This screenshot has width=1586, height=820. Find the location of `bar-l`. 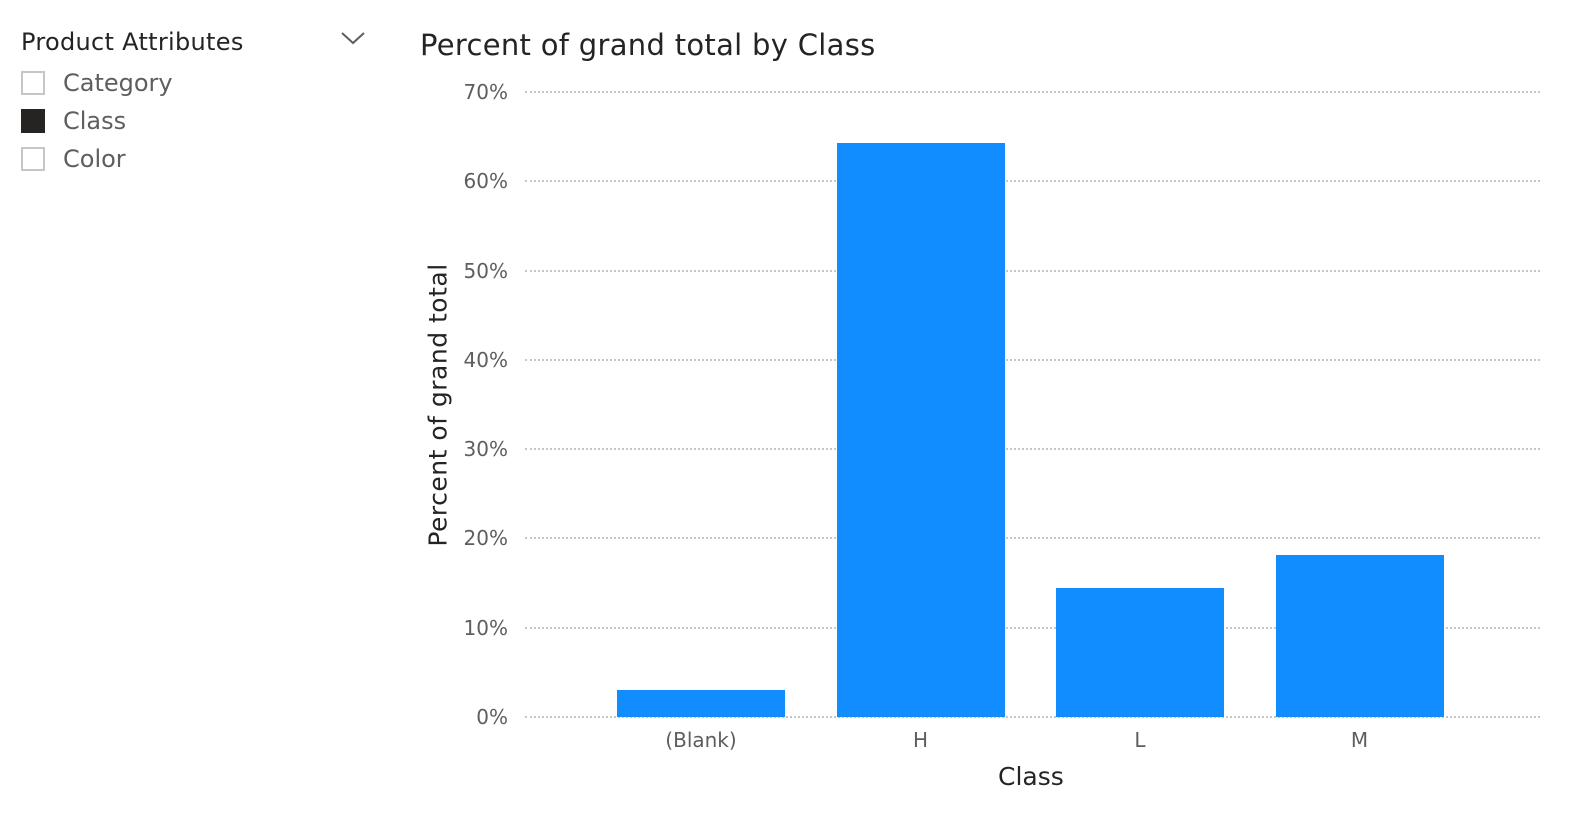

bar-l is located at coordinates (1140, 652).